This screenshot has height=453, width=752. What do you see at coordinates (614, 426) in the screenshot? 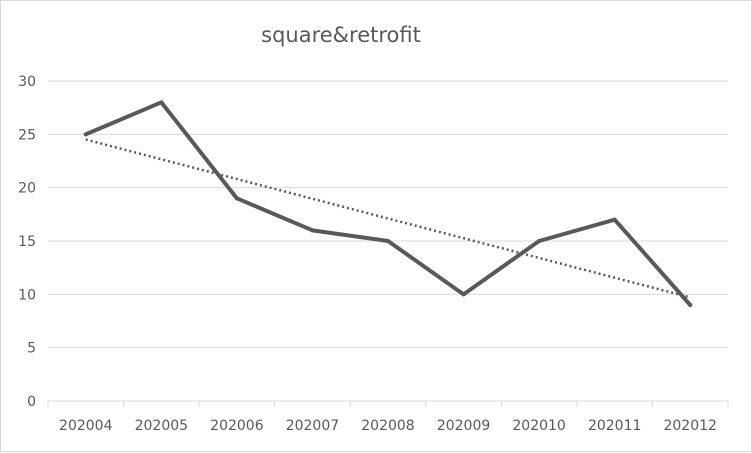
I see `x-tick-label: 202011` at bounding box center [614, 426].